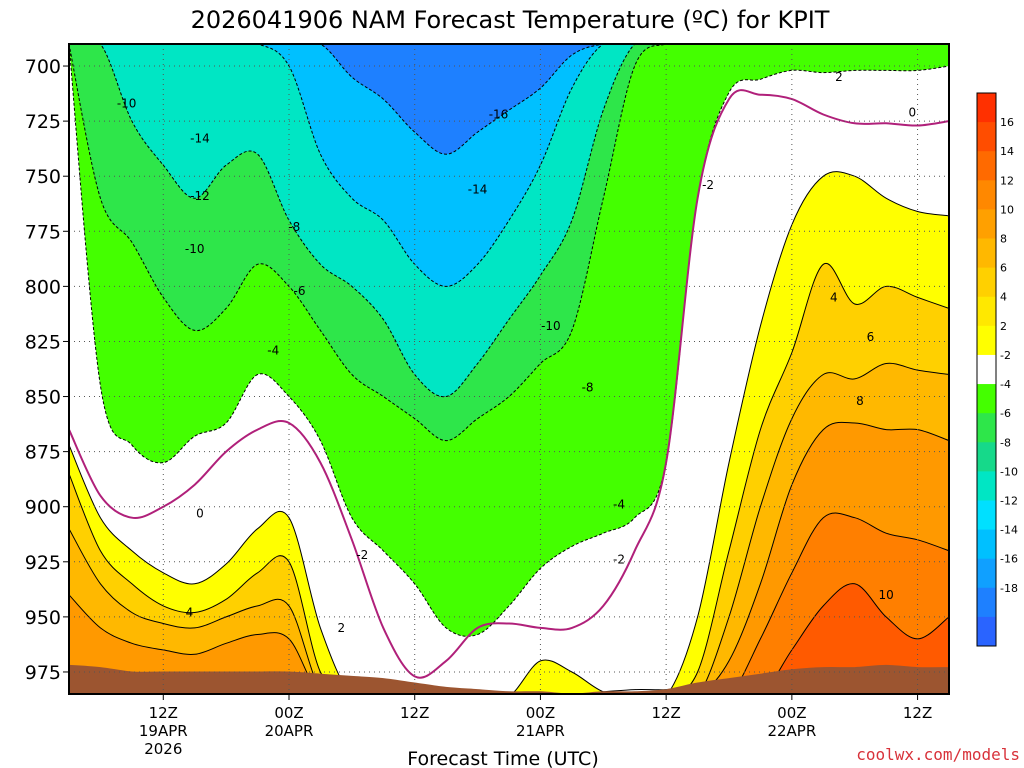  I want to click on y-tick-label: 900, so click(43, 508).